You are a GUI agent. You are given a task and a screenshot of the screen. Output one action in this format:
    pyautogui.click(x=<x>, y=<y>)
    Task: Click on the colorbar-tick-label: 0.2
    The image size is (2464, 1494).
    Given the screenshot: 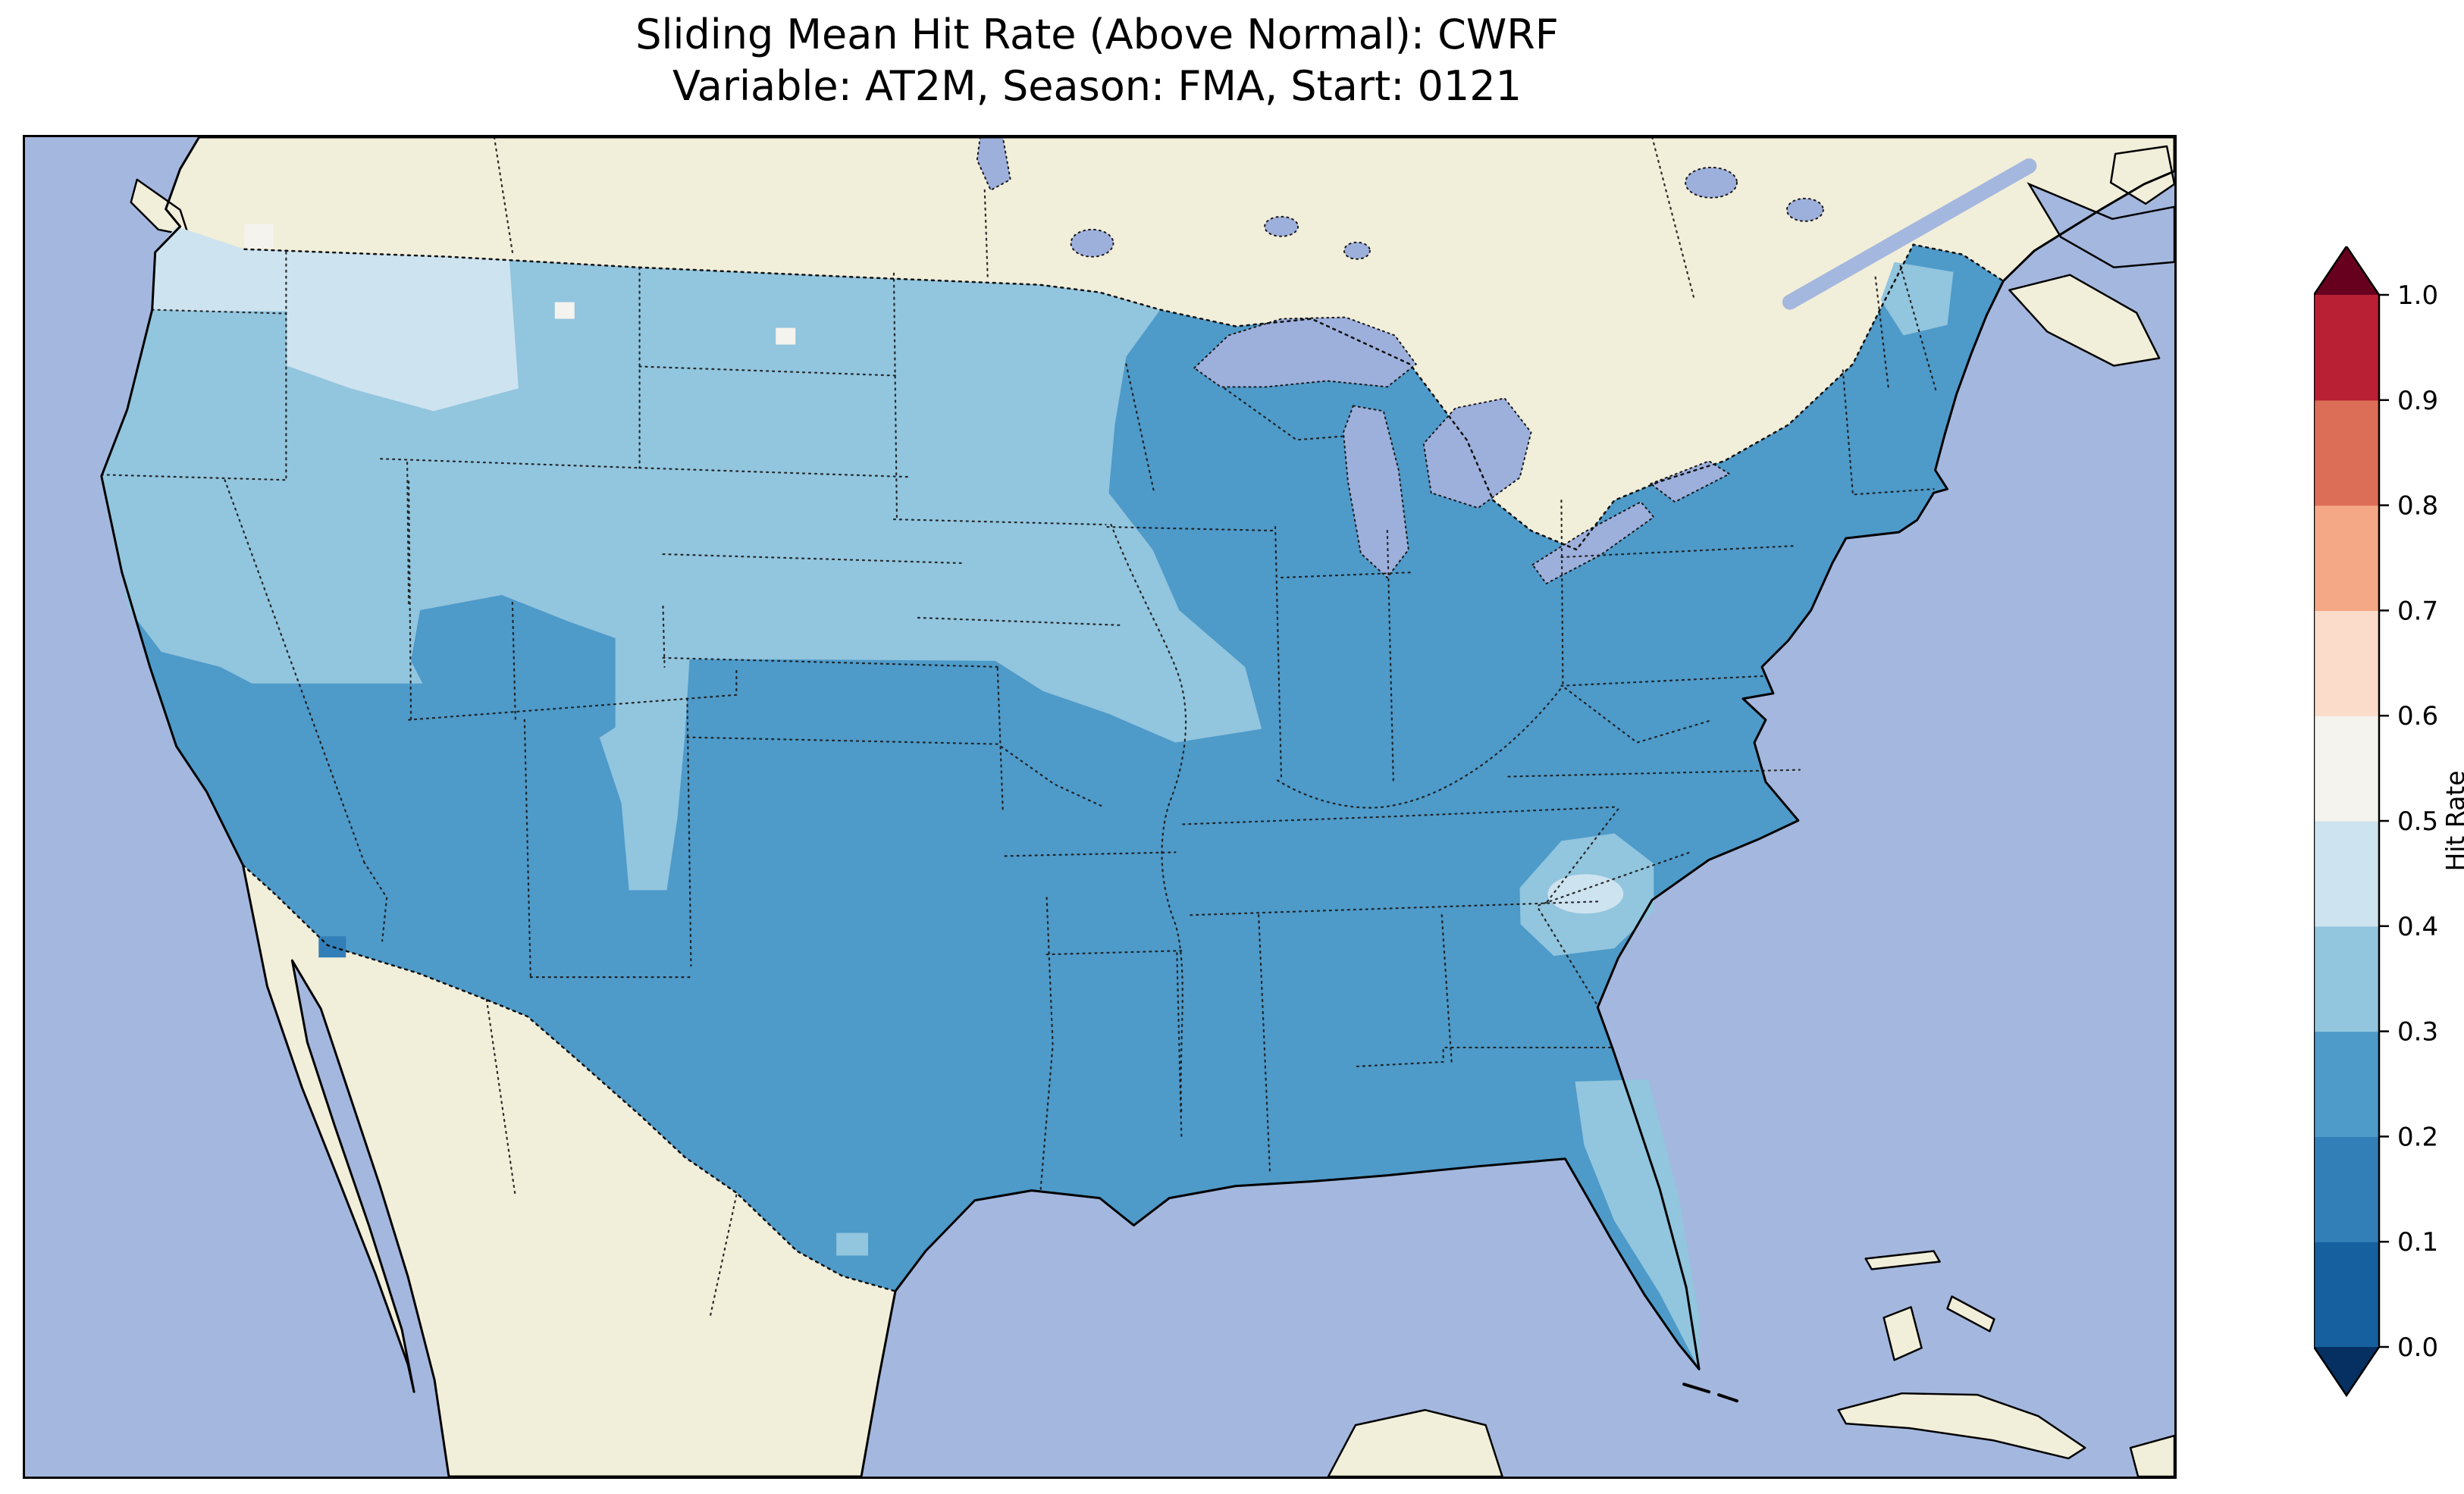 What is the action you would take?
    pyautogui.click(x=2417, y=1137)
    